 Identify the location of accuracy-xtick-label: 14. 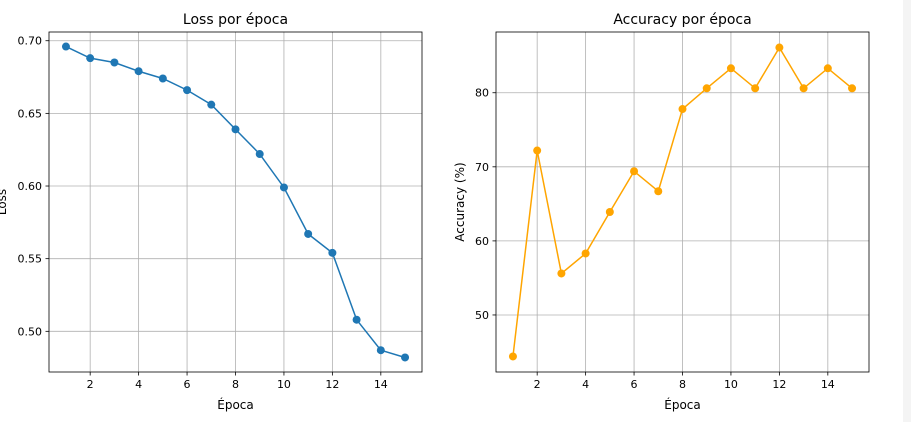
(828, 384).